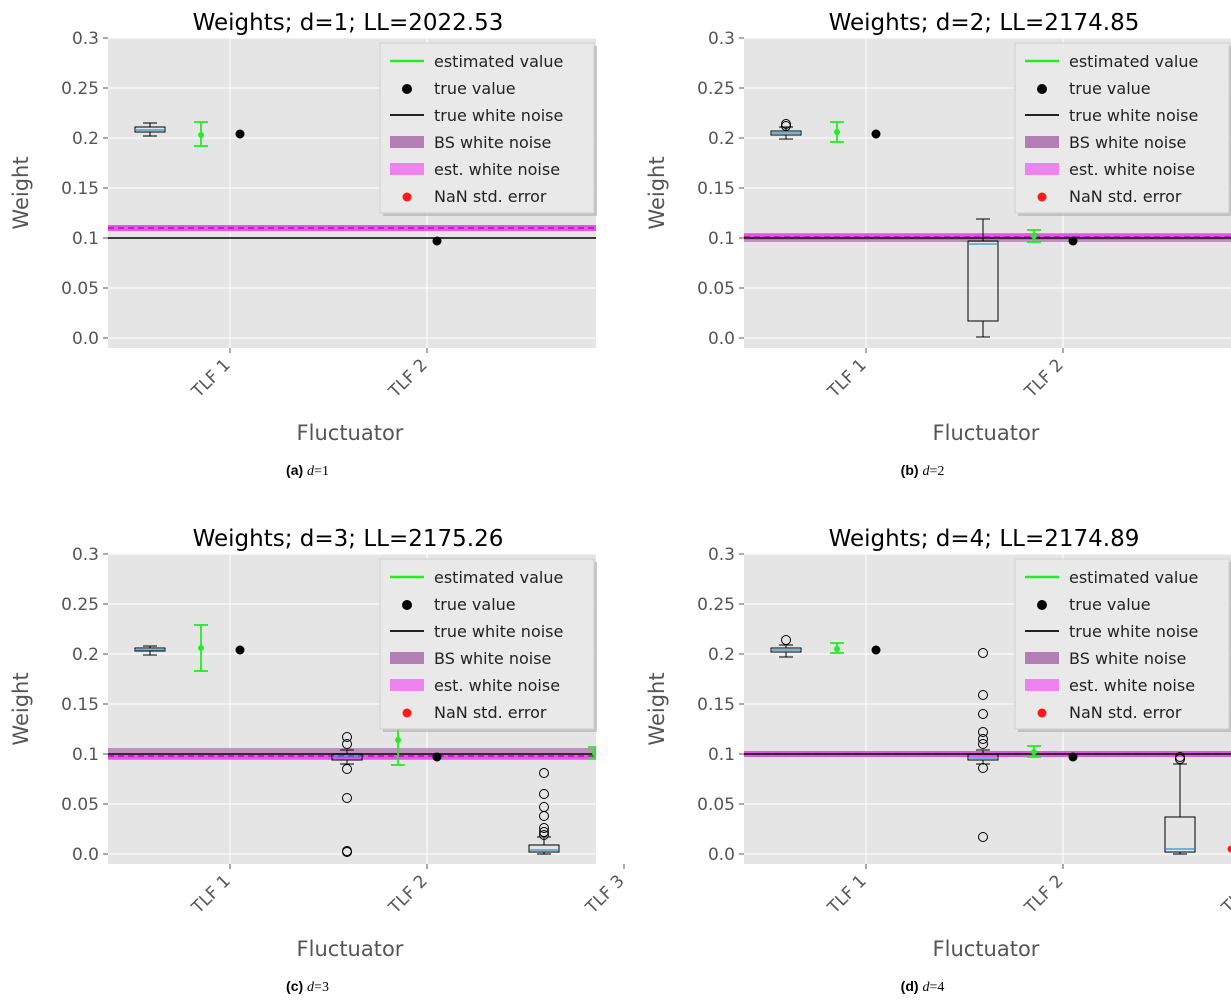 The width and height of the screenshot is (1231, 1006). Describe the element at coordinates (490, 196) in the screenshot. I see `legend-label: NaN std. error` at that location.